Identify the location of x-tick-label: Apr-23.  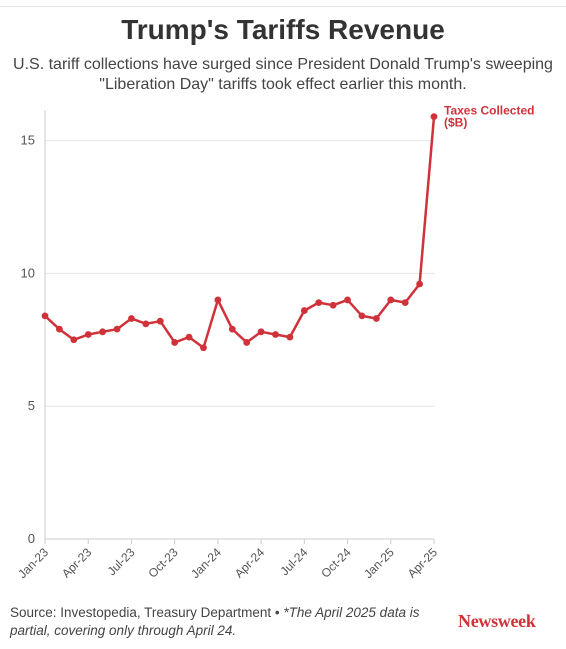
(77, 563).